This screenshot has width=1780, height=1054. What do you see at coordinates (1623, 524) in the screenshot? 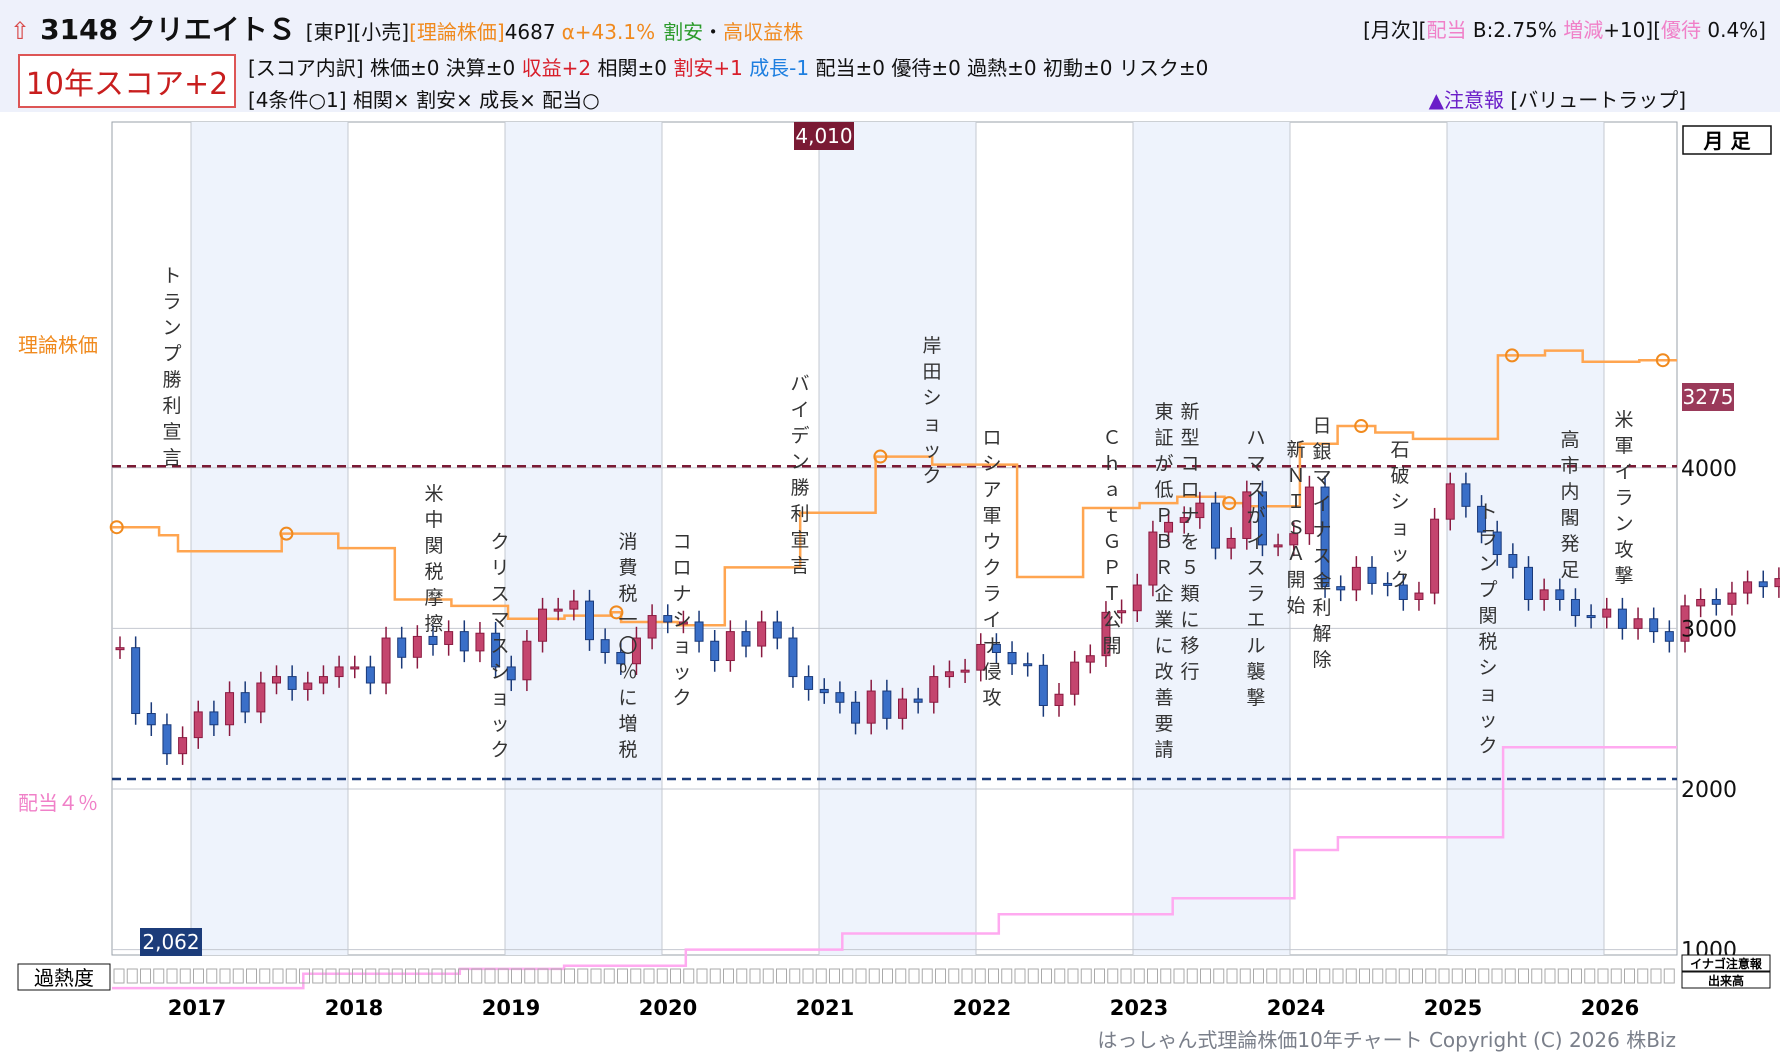
I see `svg-text: ン` at bounding box center [1623, 524].